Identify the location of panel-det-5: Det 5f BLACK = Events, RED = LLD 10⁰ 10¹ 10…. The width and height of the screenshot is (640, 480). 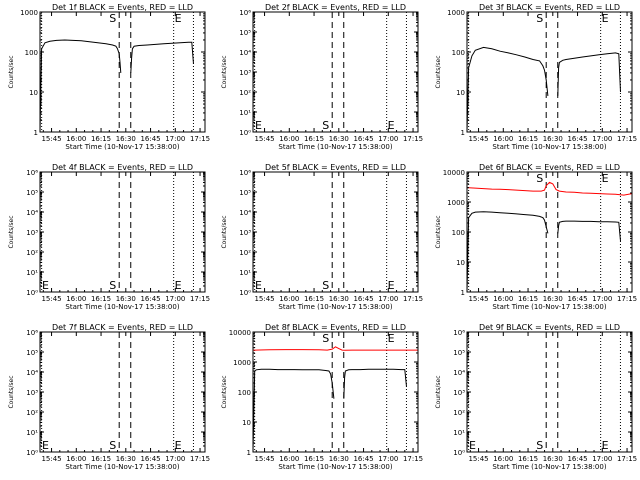
(322, 237).